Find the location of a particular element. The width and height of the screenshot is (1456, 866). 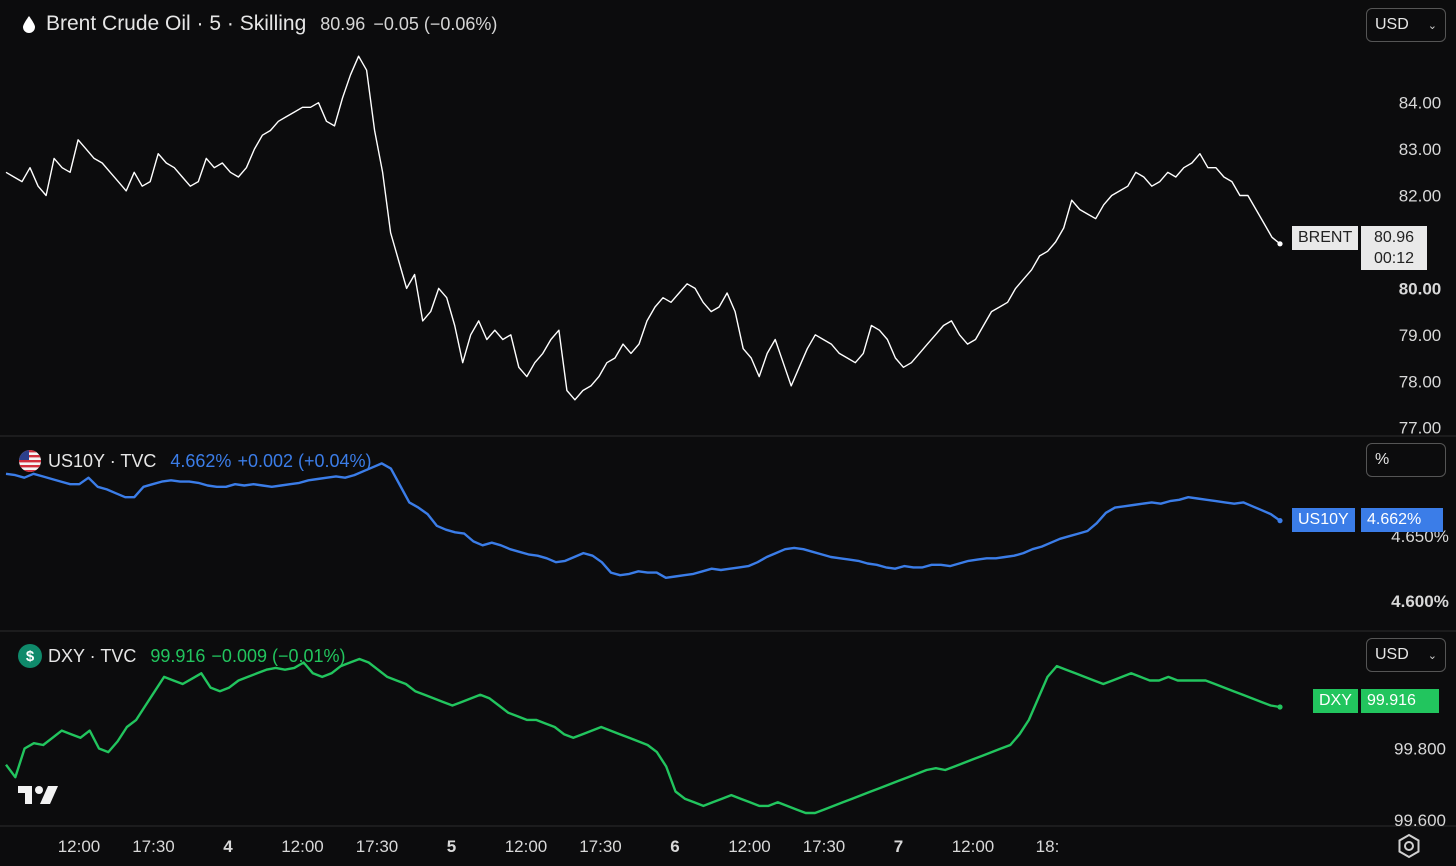

brent-currency-select: USD ⌄ is located at coordinates (1406, 25).